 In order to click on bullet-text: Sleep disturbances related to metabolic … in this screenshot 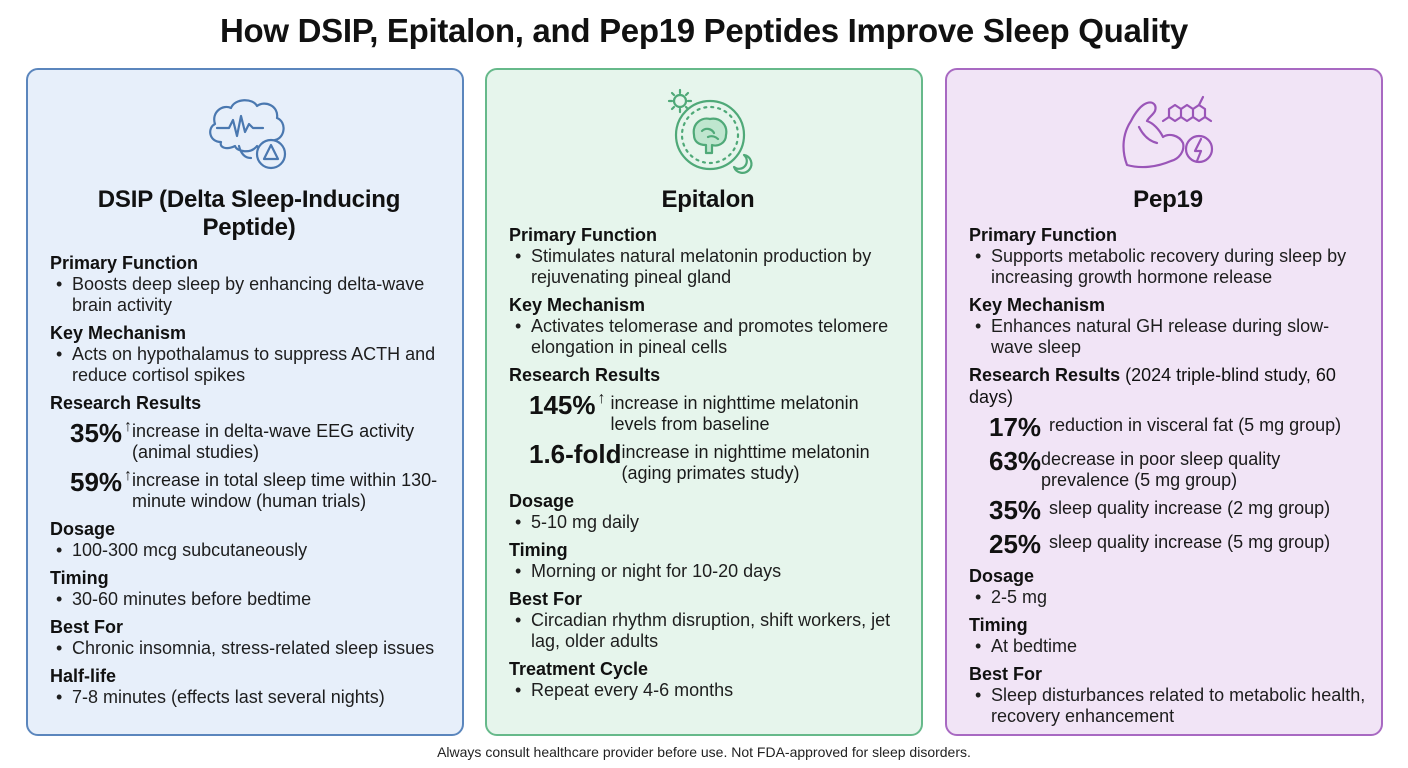, I will do `click(1168, 706)`.